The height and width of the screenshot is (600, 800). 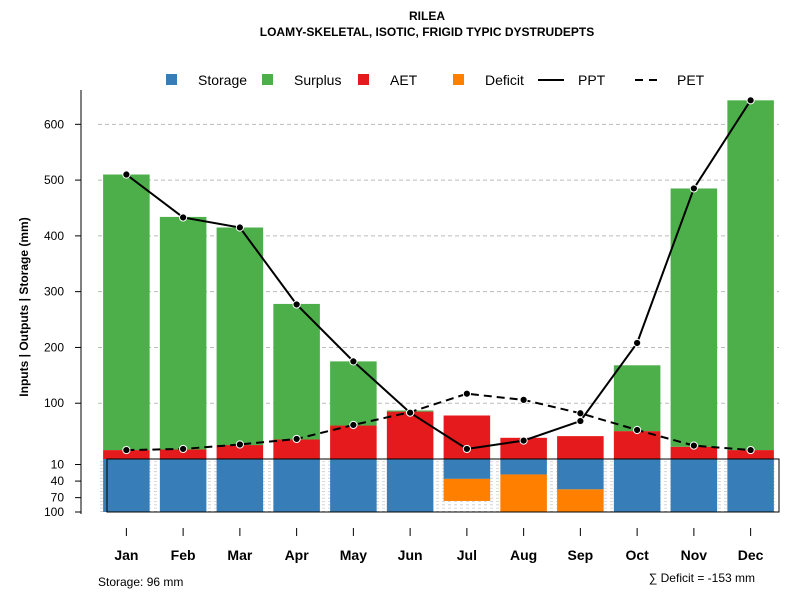 I want to click on point-ppt-jul, so click(x=466, y=449).